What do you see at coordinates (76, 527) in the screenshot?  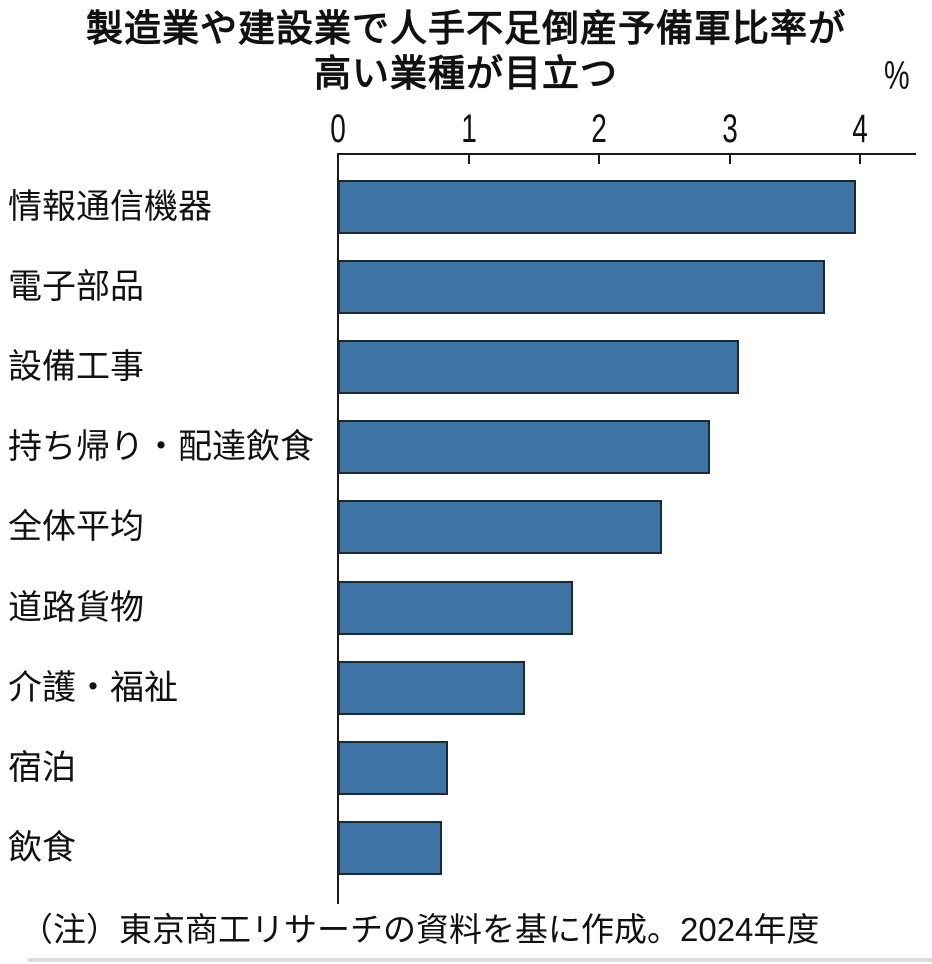 I see `category-label: 全体平均` at bounding box center [76, 527].